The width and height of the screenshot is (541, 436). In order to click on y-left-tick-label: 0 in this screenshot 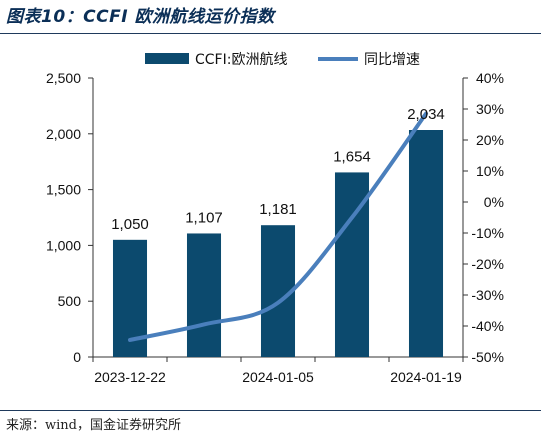, I will do `click(77, 357)`.